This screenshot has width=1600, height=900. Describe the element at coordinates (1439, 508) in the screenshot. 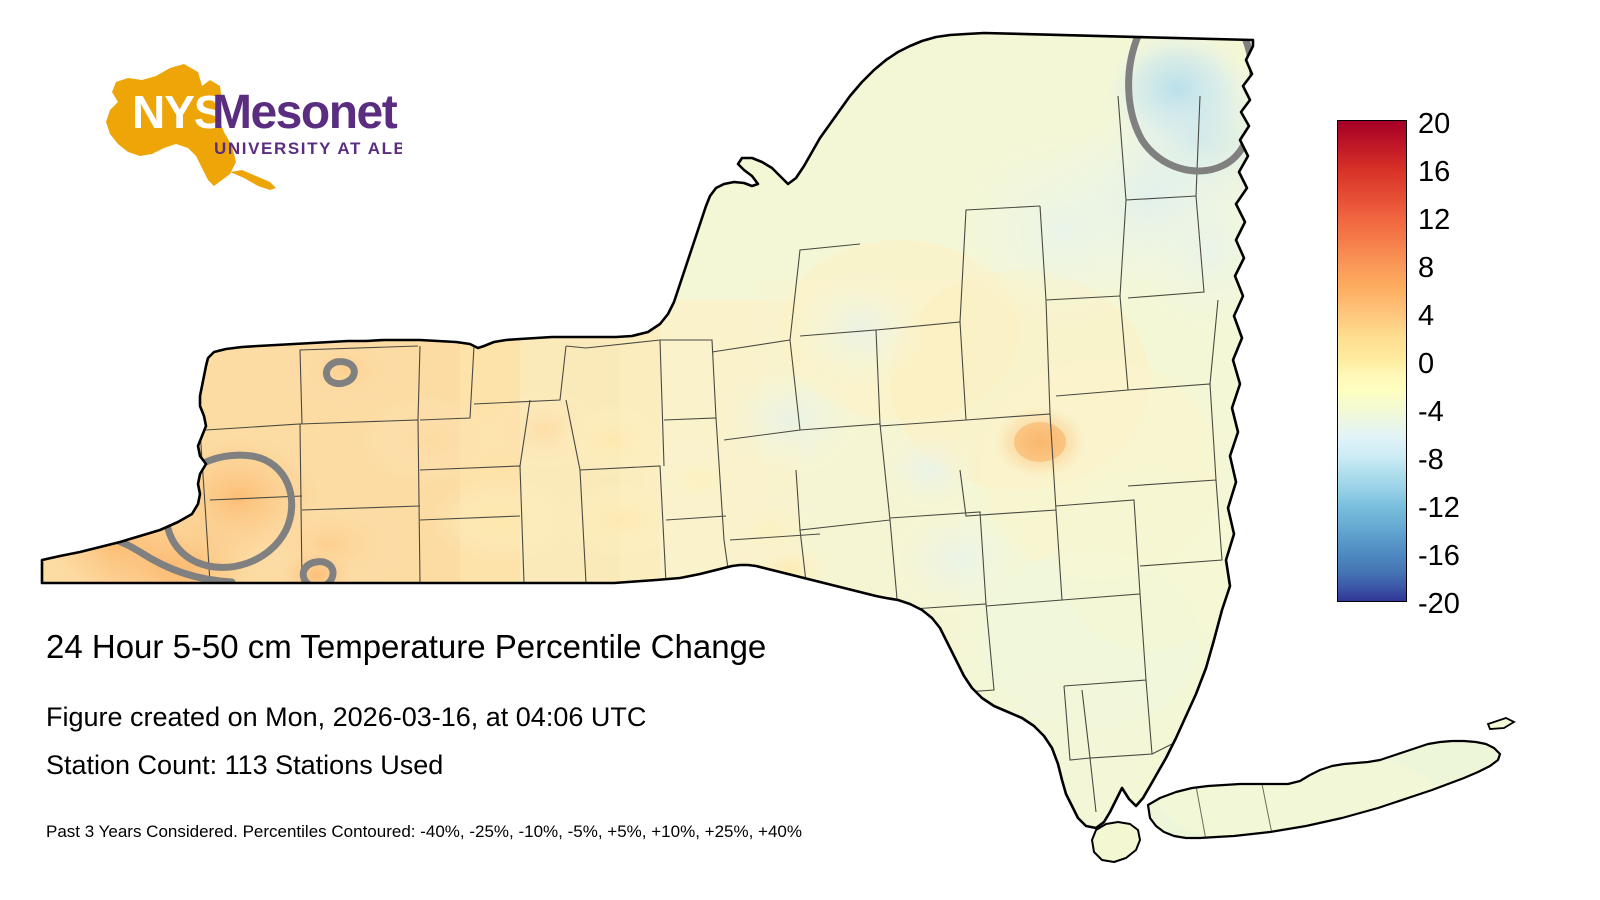

I see `colorbar-tick: -12` at that location.